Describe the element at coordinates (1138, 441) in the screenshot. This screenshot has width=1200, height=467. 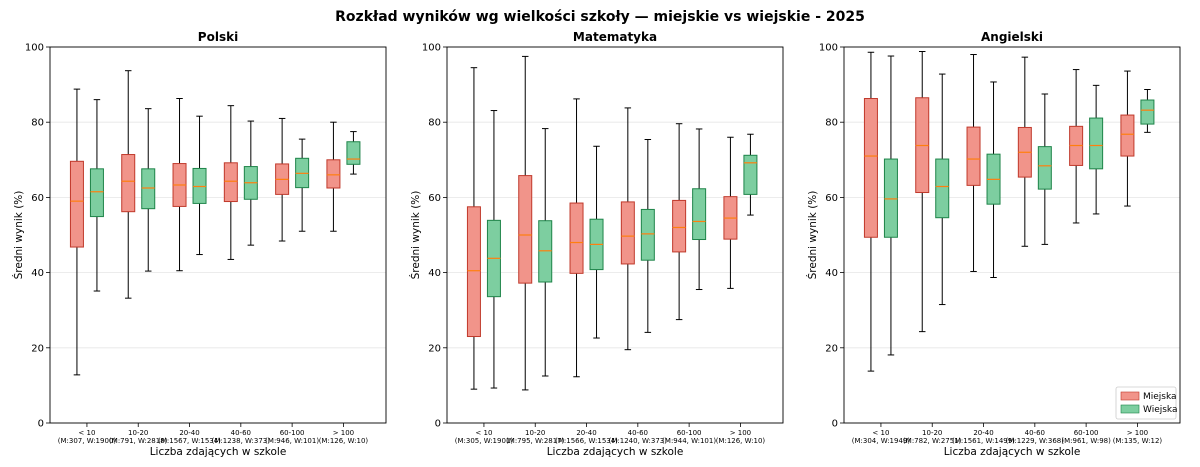
I see `x-tick-count: (M:135, W:12)` at that location.